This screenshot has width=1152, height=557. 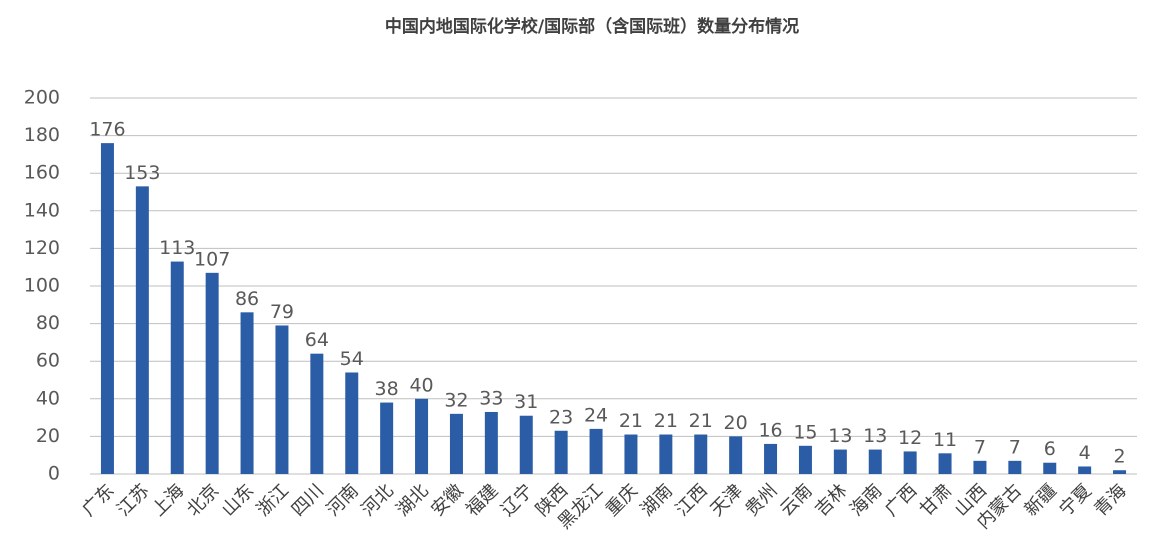 What do you see at coordinates (761, 500) in the screenshot?
I see `x-tick-label: 贵州` at bounding box center [761, 500].